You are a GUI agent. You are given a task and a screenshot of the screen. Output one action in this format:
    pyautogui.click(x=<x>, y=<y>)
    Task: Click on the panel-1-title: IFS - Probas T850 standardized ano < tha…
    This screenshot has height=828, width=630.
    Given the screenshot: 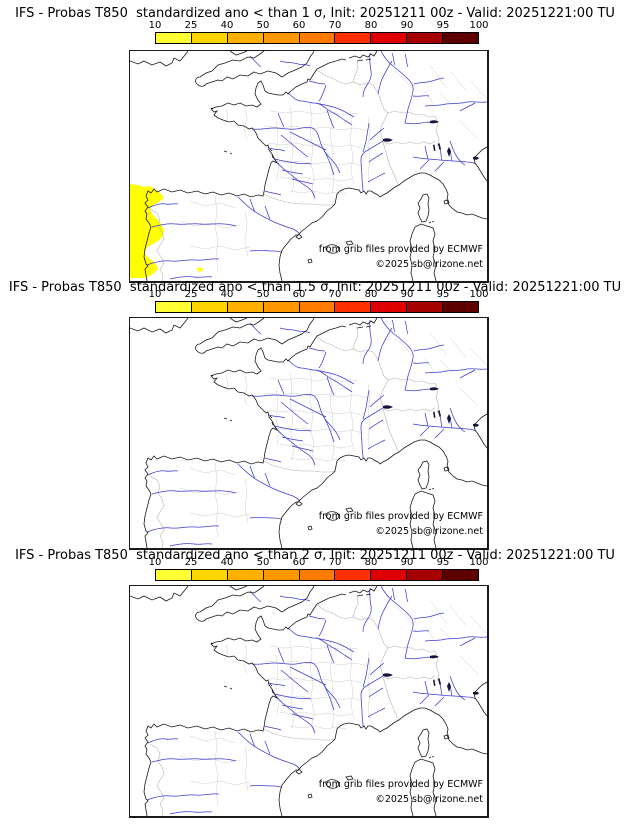 What is the action you would take?
    pyautogui.click(x=315, y=13)
    